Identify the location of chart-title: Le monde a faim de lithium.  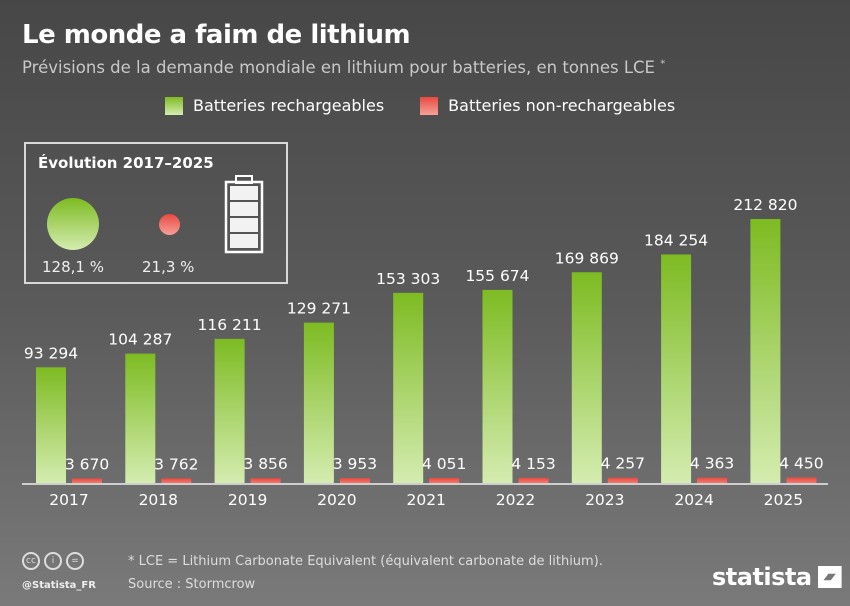
(216, 35).